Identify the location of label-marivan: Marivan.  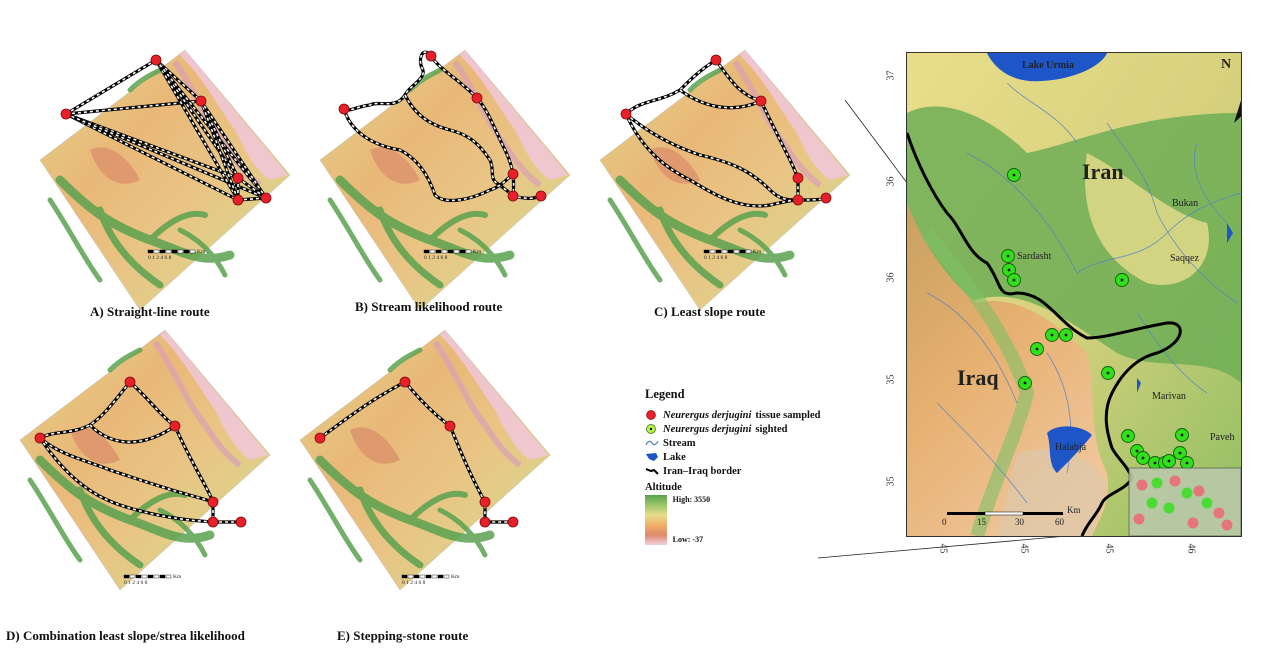
(1169, 396).